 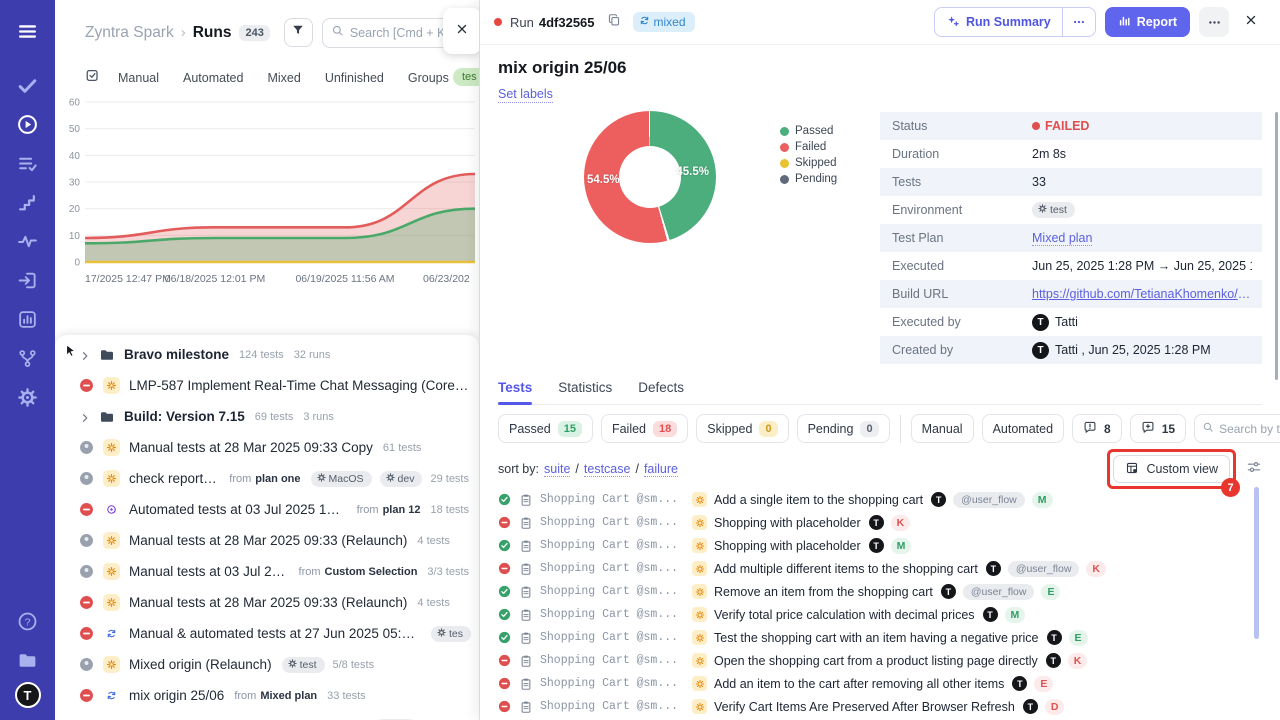 What do you see at coordinates (284, 78) in the screenshot?
I see `tab-mixed: Mixed` at bounding box center [284, 78].